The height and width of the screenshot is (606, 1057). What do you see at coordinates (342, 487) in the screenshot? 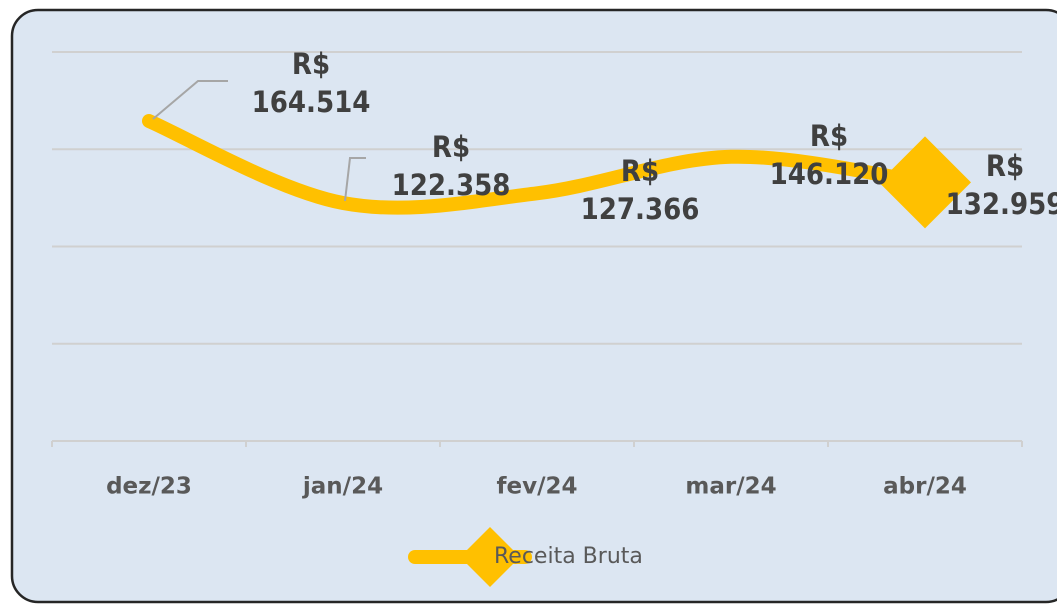
I see `x-tick-label: jan/24` at bounding box center [342, 487].